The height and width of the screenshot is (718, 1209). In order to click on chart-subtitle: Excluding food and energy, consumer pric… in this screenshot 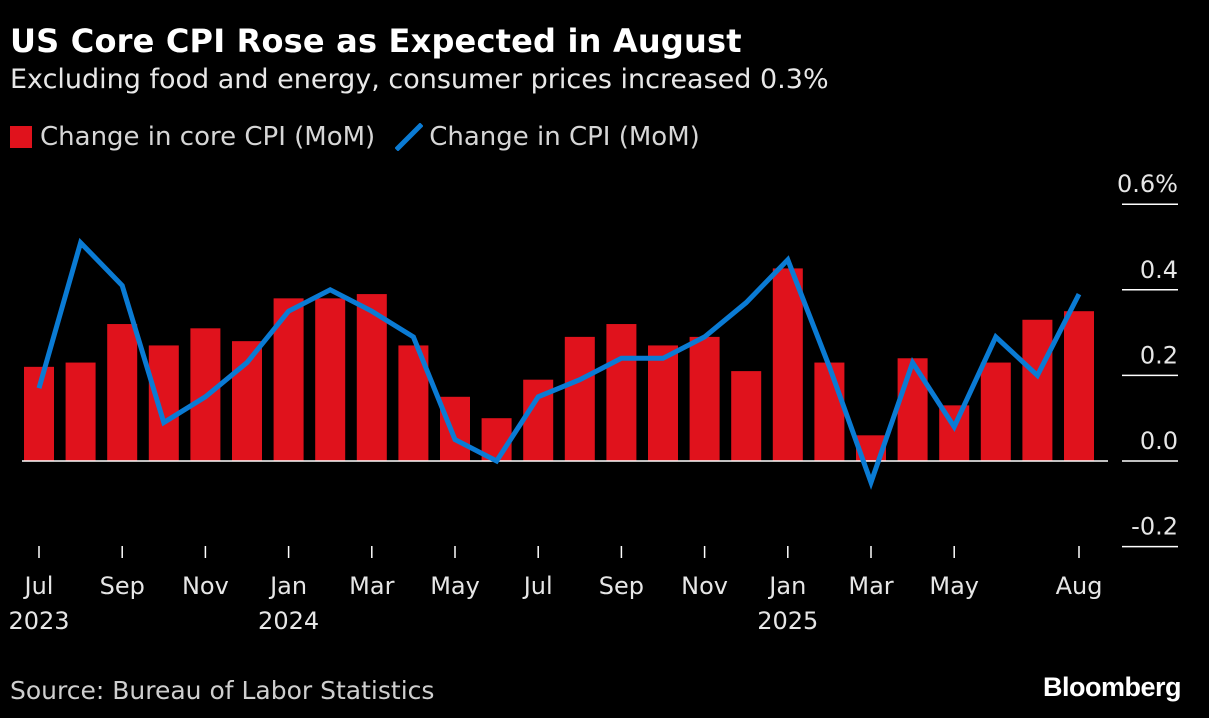, I will do `click(419, 79)`.